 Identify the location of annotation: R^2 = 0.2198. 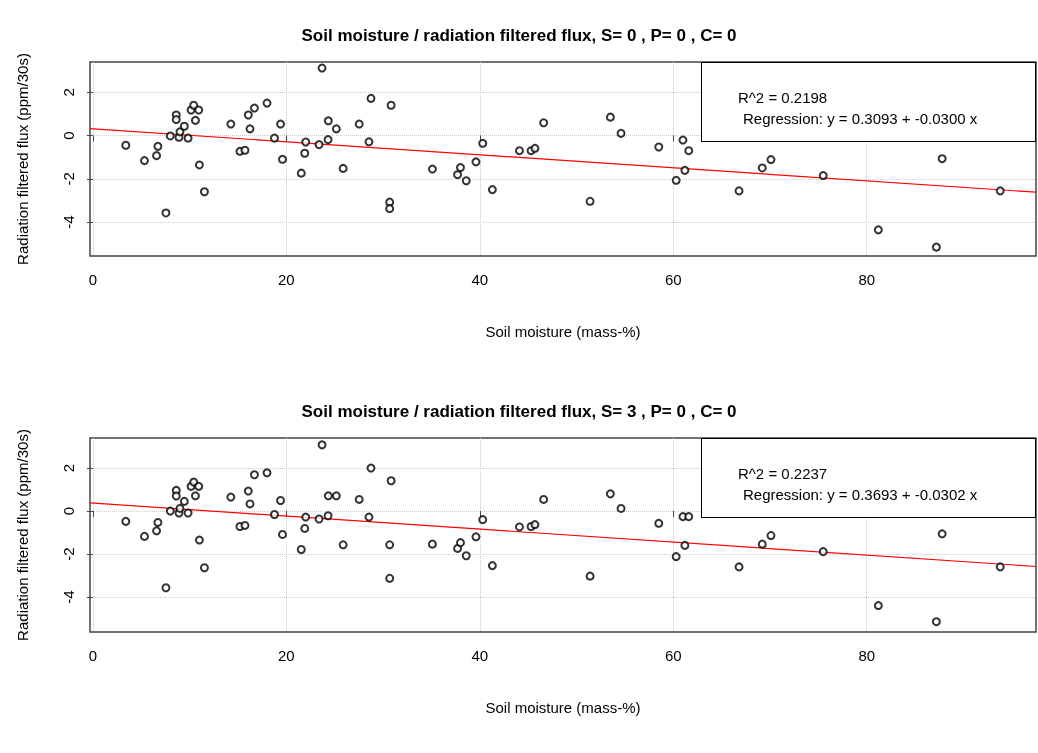
(783, 98).